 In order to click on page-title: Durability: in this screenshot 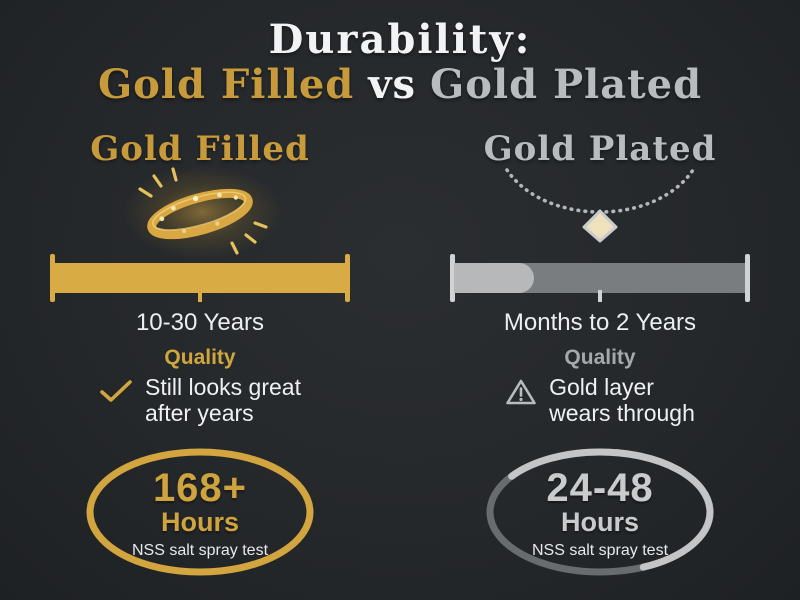, I will do `click(400, 39)`.